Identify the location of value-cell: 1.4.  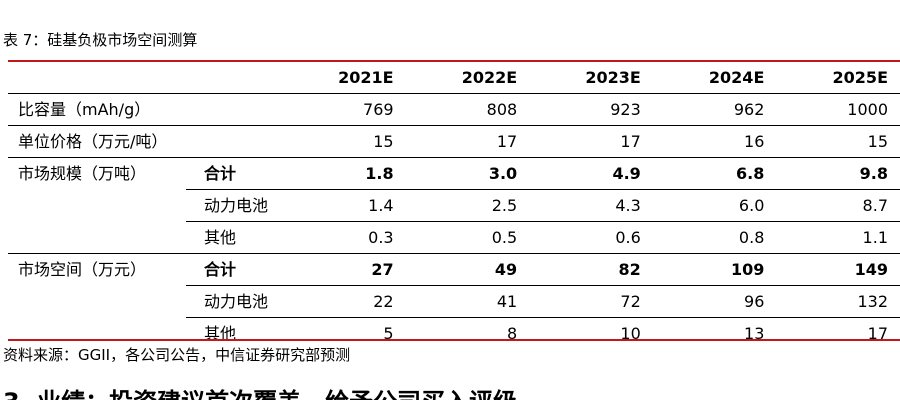
(344, 205).